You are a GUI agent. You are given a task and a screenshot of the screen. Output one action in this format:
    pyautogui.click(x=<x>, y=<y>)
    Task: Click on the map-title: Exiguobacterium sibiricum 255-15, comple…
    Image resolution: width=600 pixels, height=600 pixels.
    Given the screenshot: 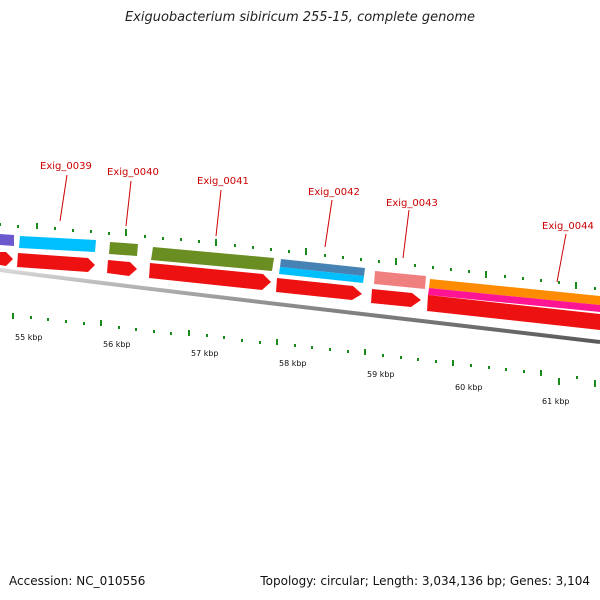 What is the action you would take?
    pyautogui.click(x=300, y=17)
    